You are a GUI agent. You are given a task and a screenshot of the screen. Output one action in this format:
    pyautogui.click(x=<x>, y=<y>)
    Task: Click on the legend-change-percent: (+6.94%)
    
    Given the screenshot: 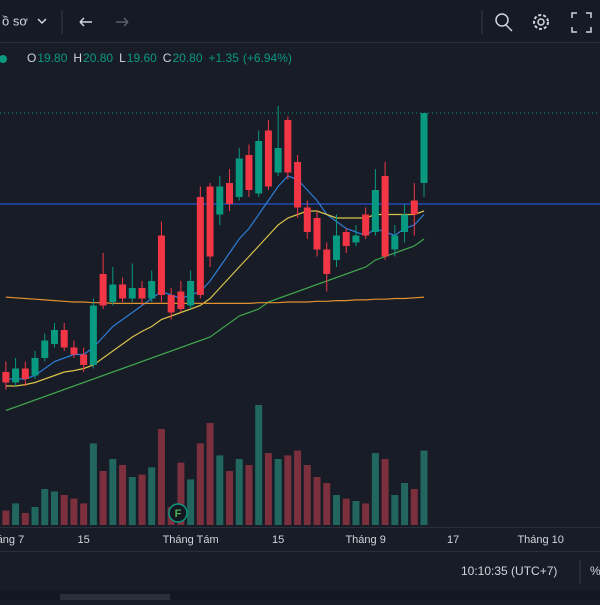 What is the action you would take?
    pyautogui.click(x=267, y=58)
    